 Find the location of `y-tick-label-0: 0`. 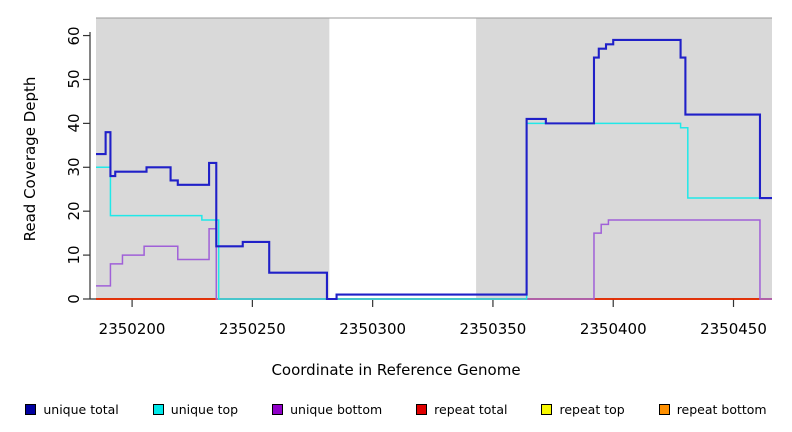

y-tick-label-0: 0 is located at coordinates (74, 299).